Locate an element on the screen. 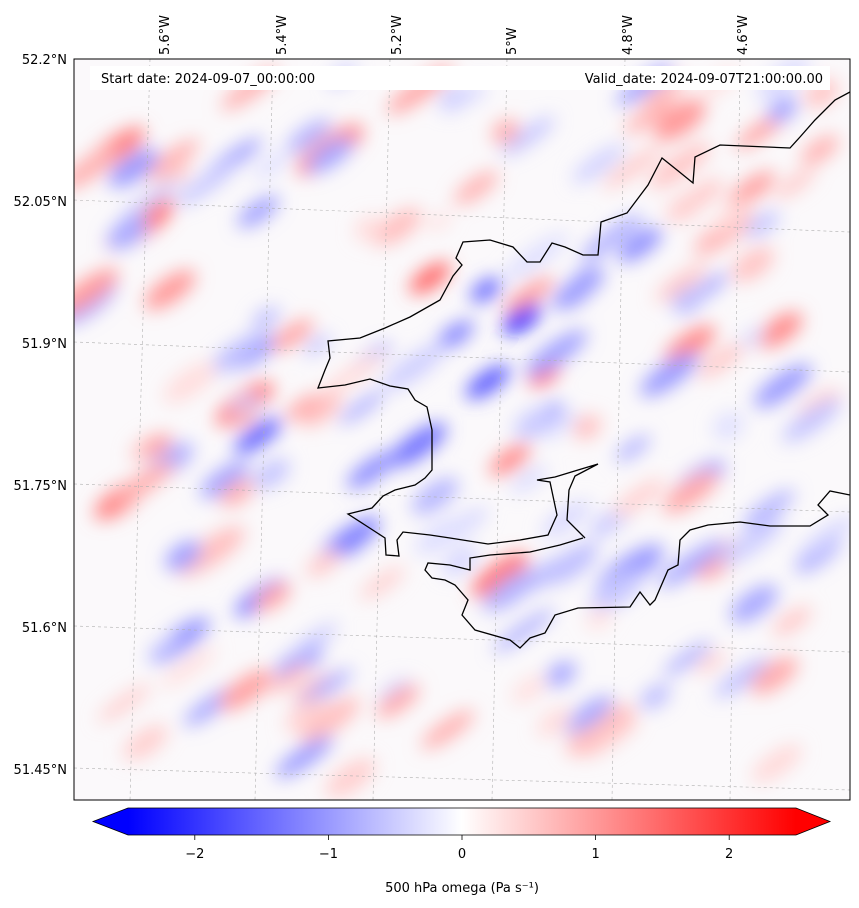 The image size is (859, 908). colorbar-tick-label: 2 is located at coordinates (729, 854).